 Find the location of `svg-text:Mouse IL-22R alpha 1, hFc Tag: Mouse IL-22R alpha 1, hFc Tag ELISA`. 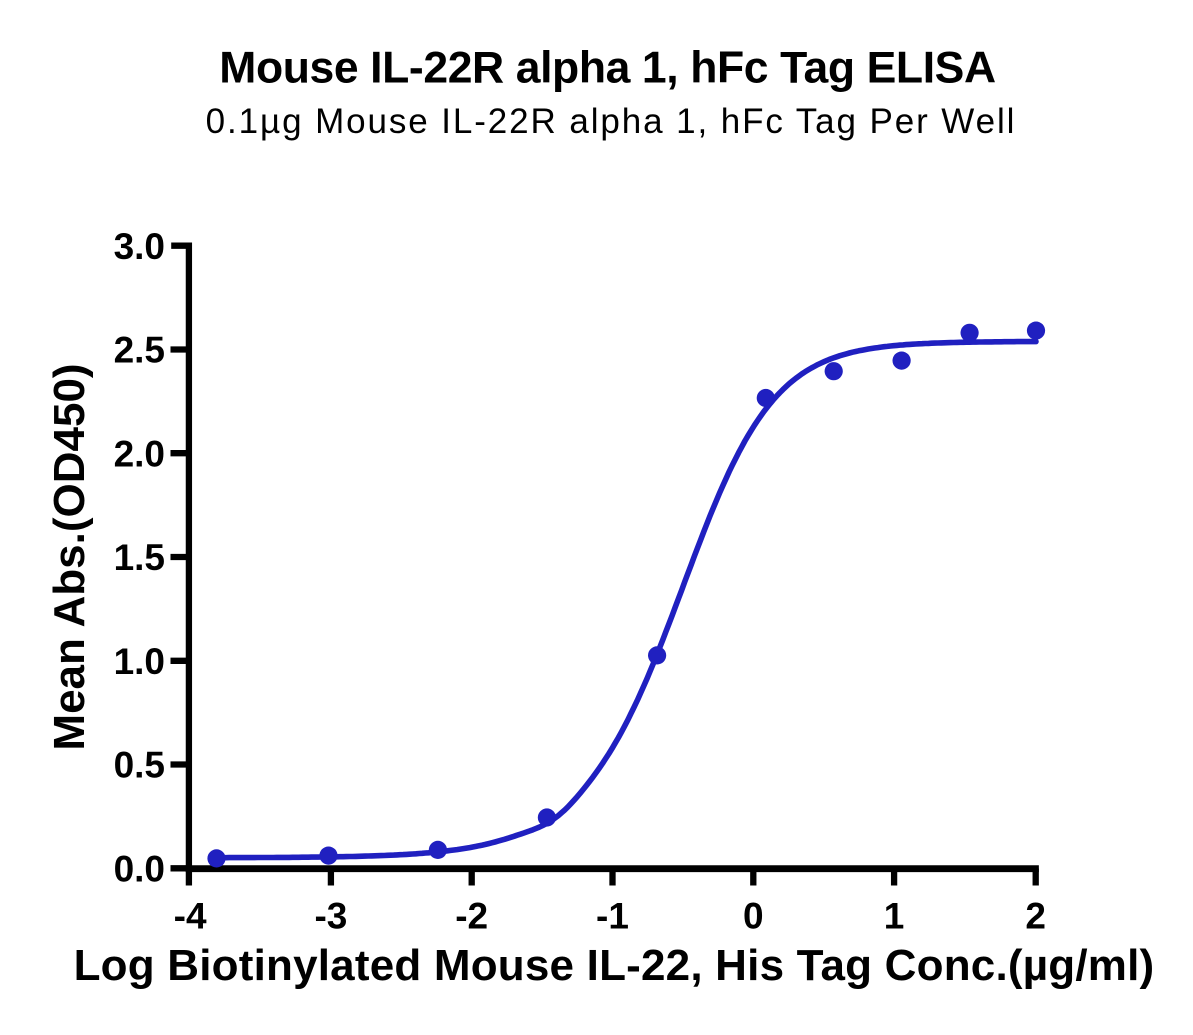

svg-text:Mouse IL-22R alpha 1, hFc Tag: Mouse IL-22R alpha 1, hFc Tag ELISA is located at coordinates (607, 68).